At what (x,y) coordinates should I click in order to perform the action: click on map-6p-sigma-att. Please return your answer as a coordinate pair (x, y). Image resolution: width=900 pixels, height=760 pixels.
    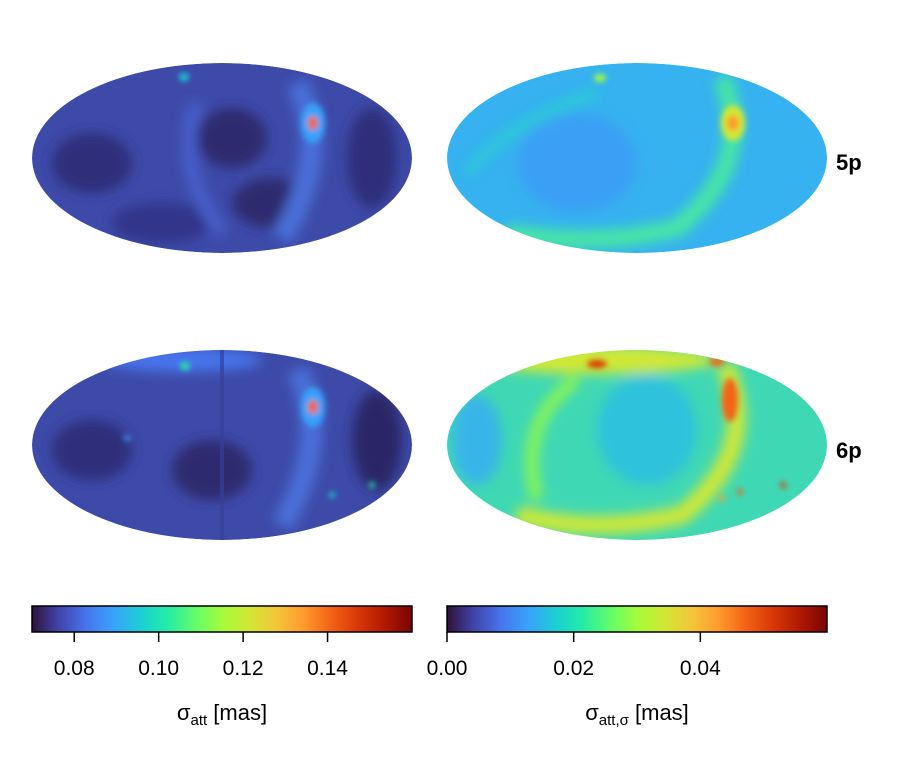
    Looking at the image, I should click on (222, 445).